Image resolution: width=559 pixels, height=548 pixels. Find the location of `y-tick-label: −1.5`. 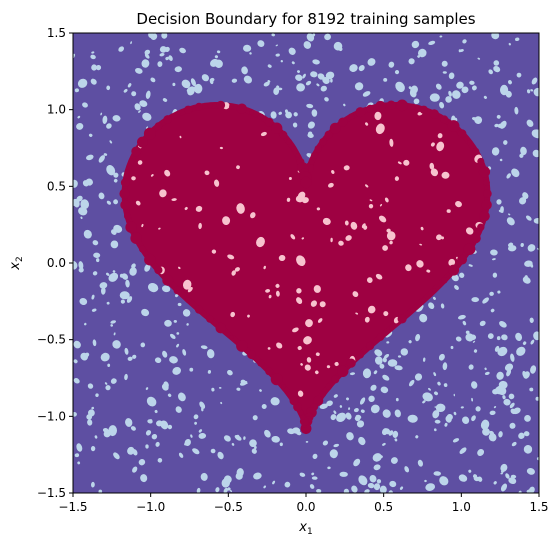

y-tick-label: −1.5 is located at coordinates (51, 493).